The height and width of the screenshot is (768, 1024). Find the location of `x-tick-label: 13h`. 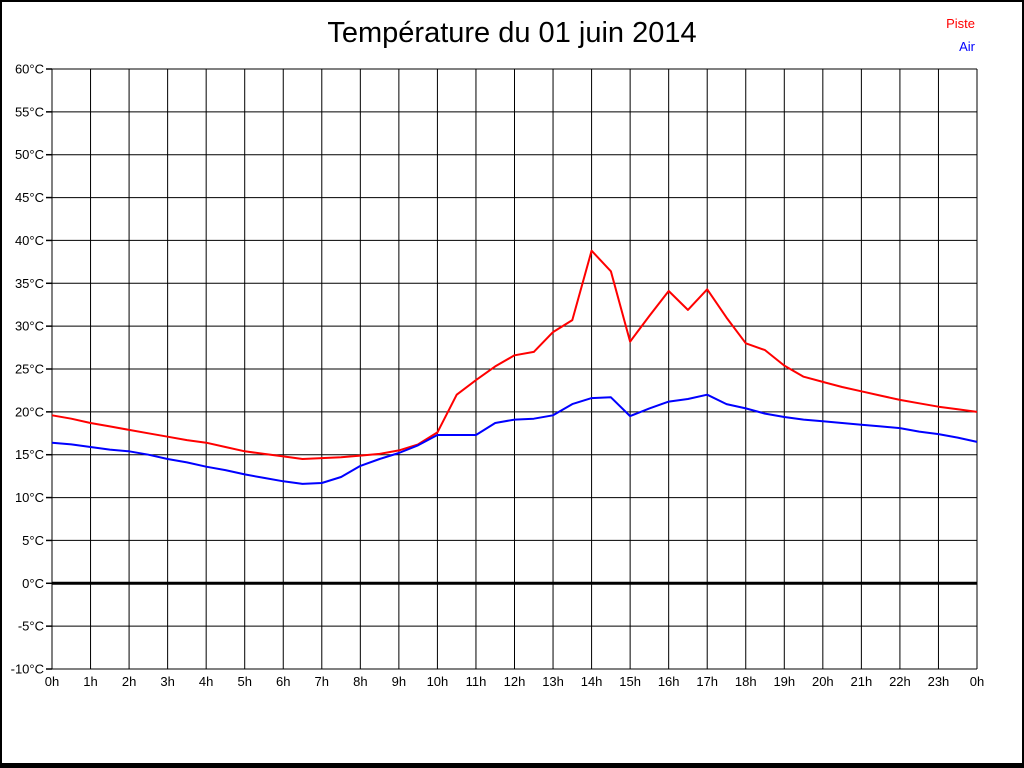

x-tick-label: 13h is located at coordinates (553, 681).